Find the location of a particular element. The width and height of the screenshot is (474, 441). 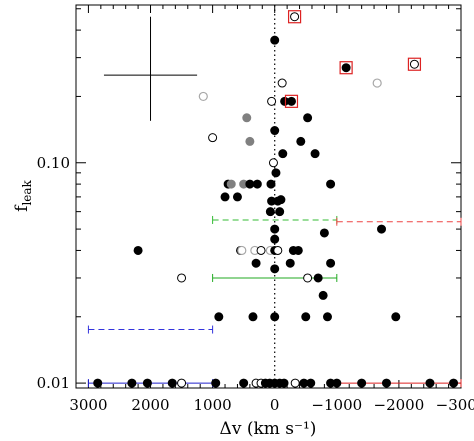

y-axis-label: fleak is located at coordinates (23, 195).